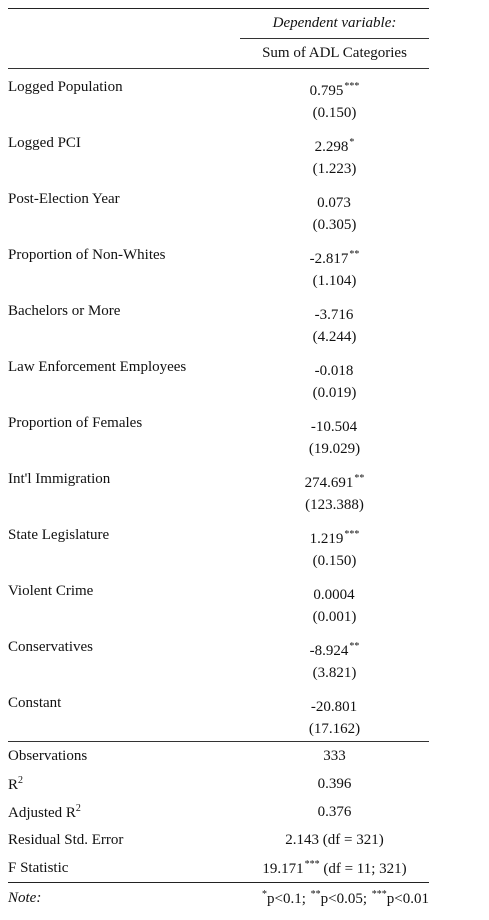 Image resolution: width=489 pixels, height=920 pixels. Describe the element at coordinates (35, 703) in the screenshot. I see `coefficient-label: Constant` at that location.